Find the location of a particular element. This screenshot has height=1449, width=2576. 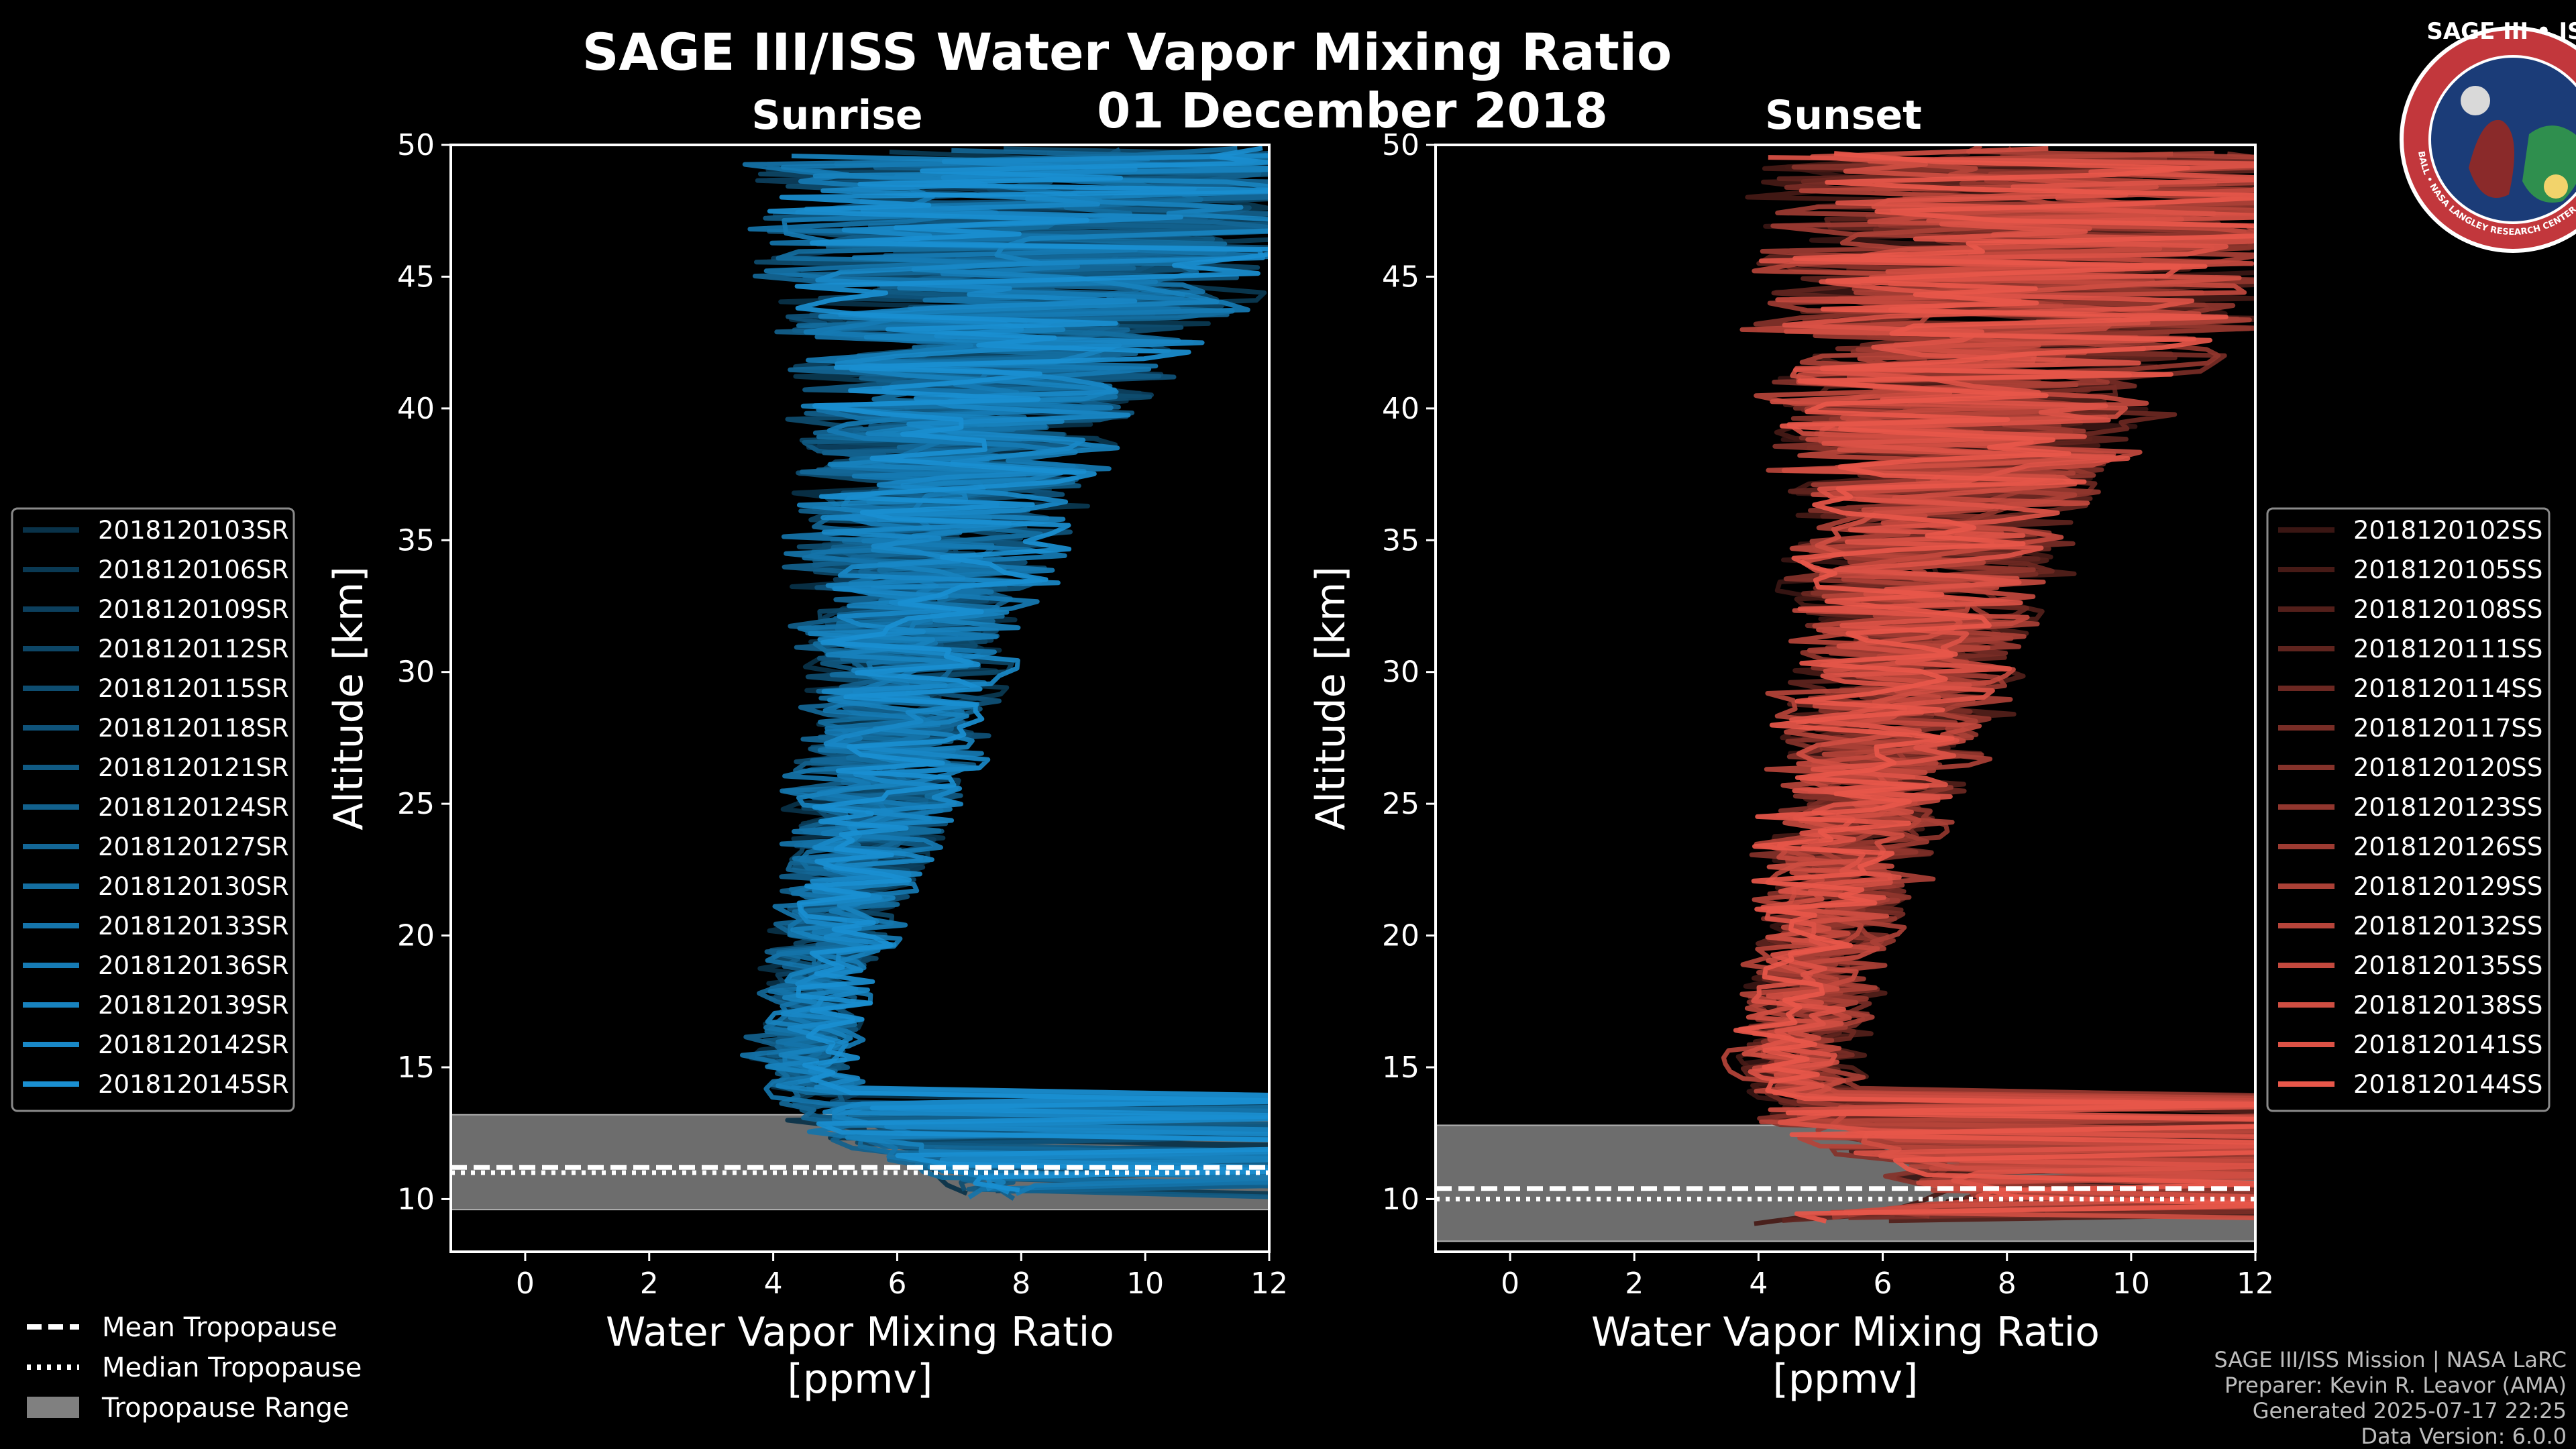

tropopause-range-swatch is located at coordinates (53, 1407).